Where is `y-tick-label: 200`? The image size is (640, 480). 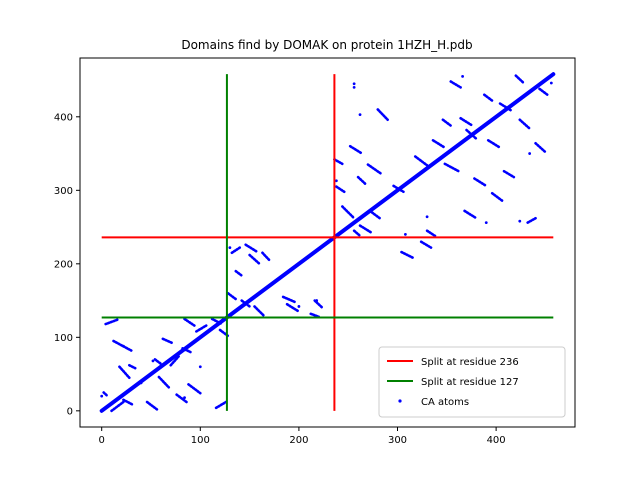 y-tick-label: 200 is located at coordinates (63, 264).